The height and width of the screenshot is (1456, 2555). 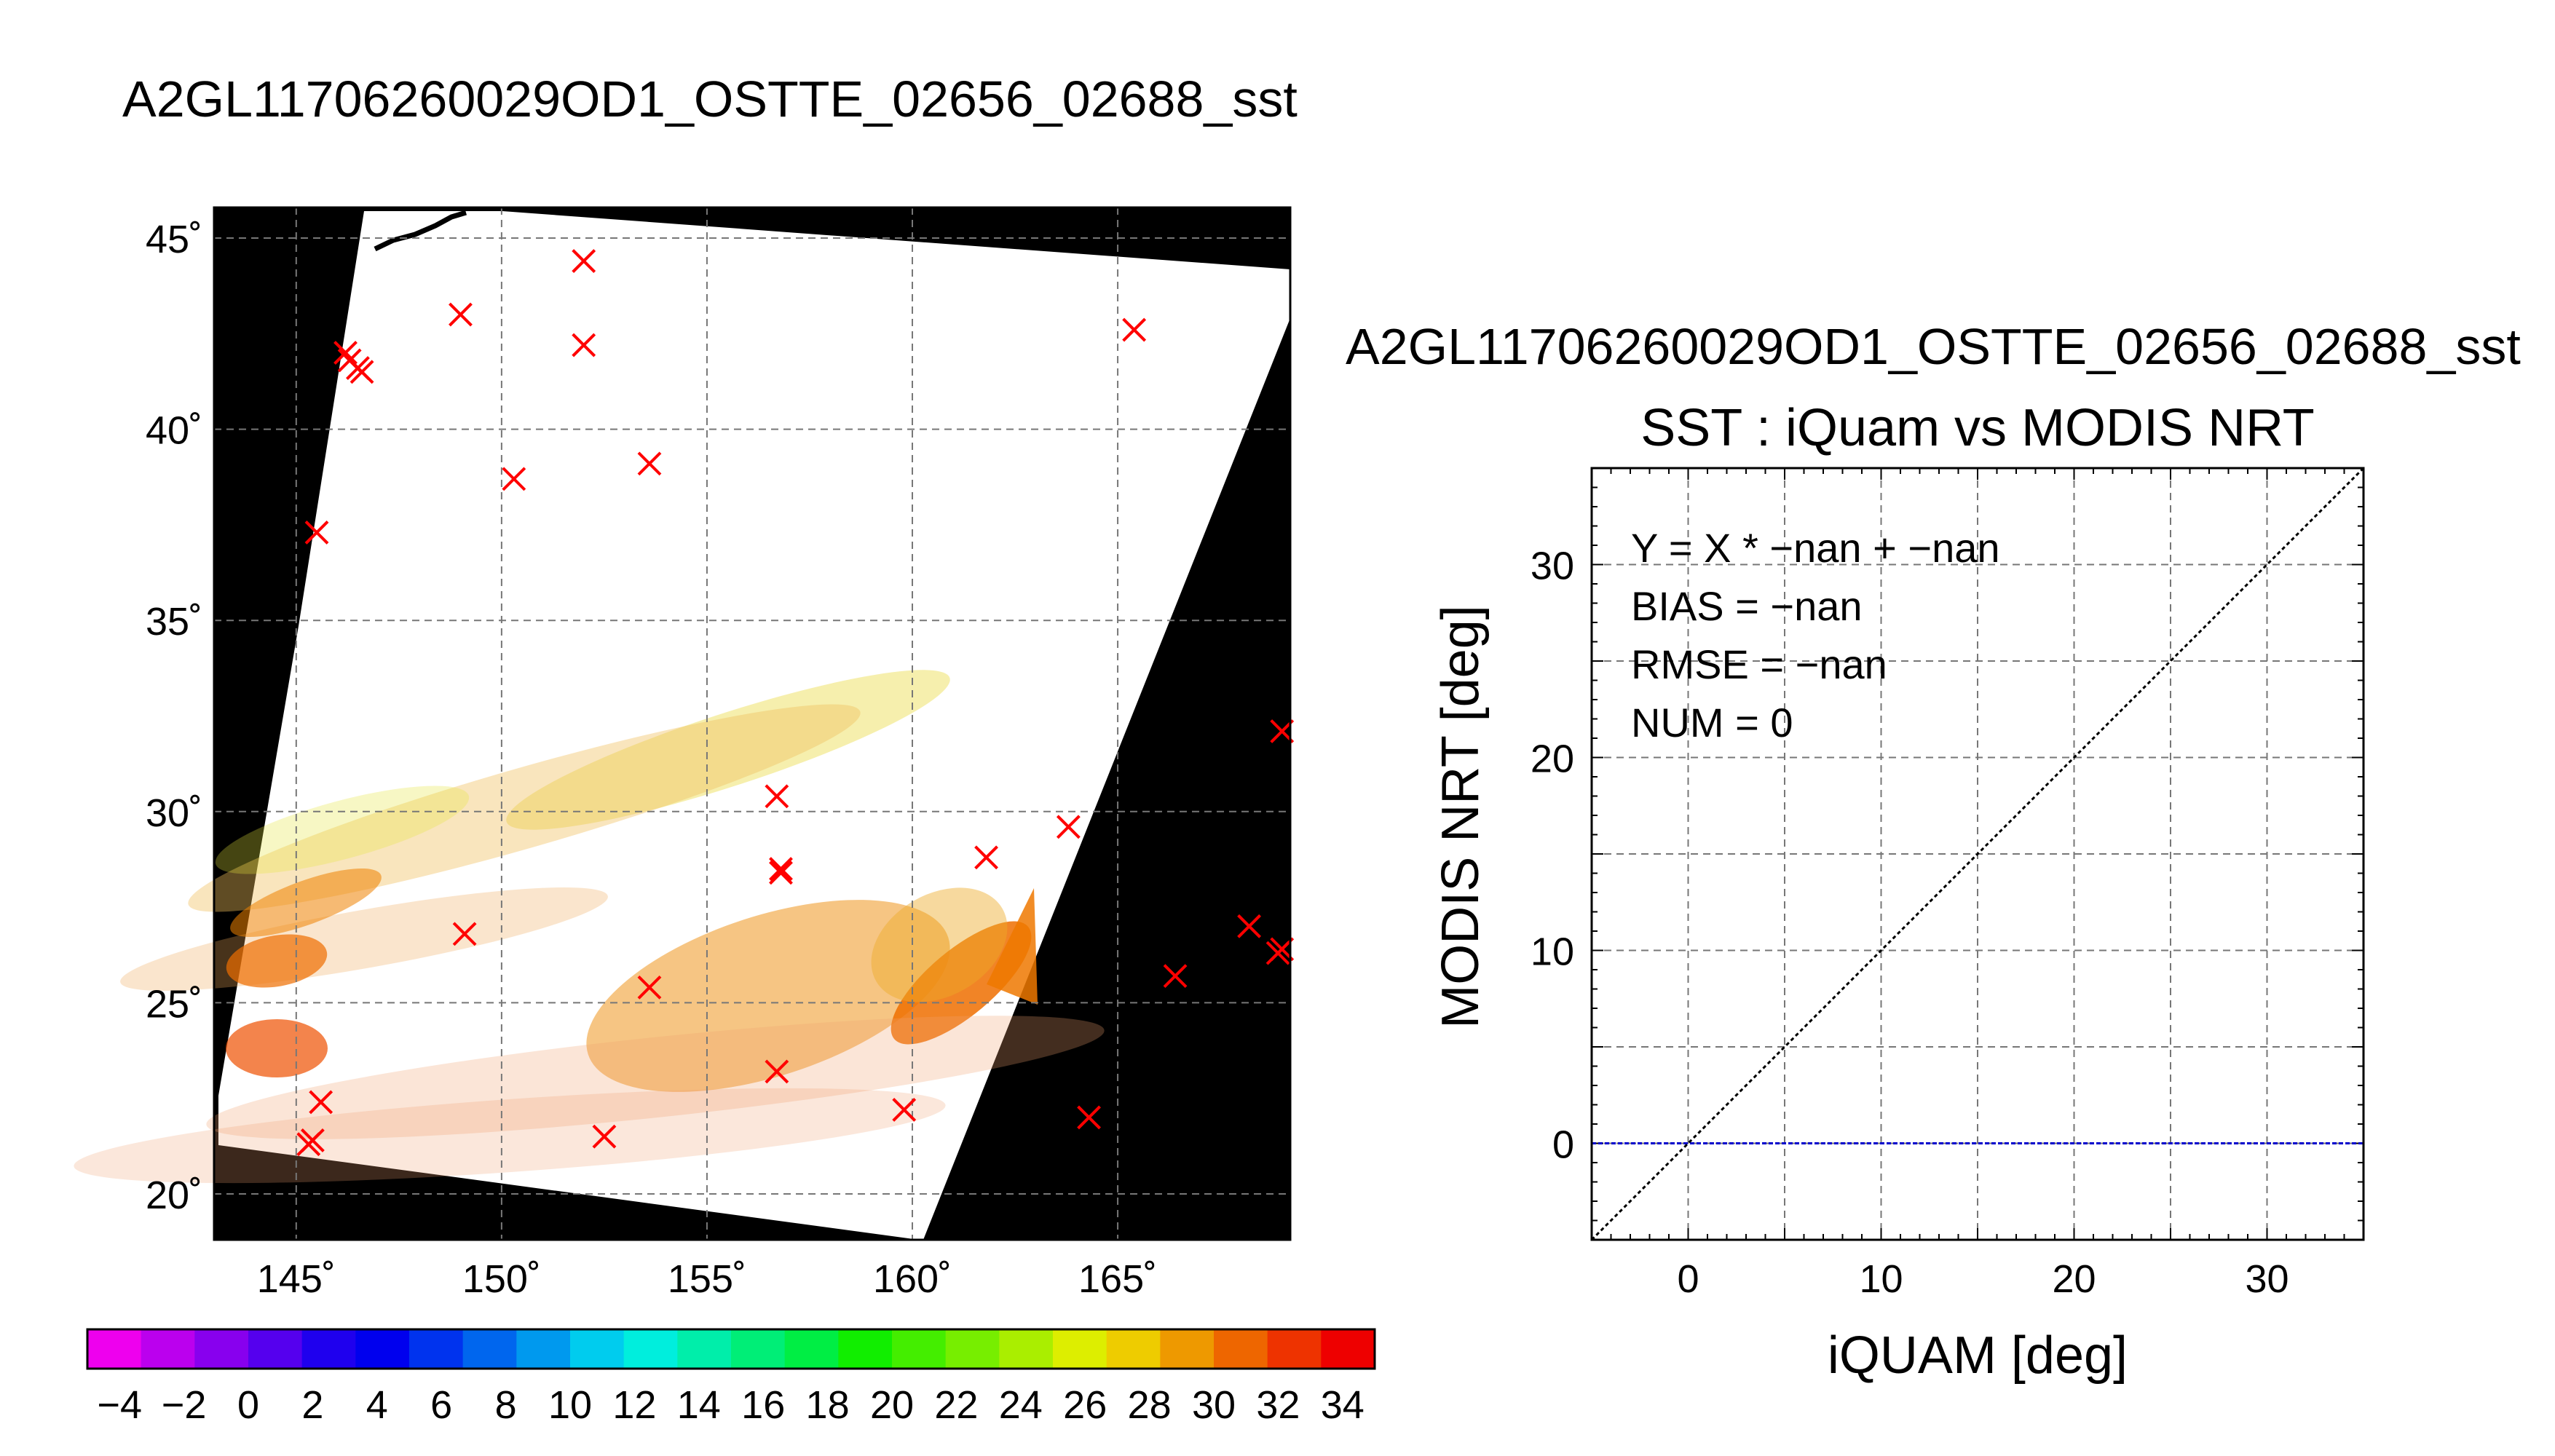 What do you see at coordinates (1977, 428) in the screenshot?
I see `scatter-title: SST : iQuam vs MODIS NRT` at bounding box center [1977, 428].